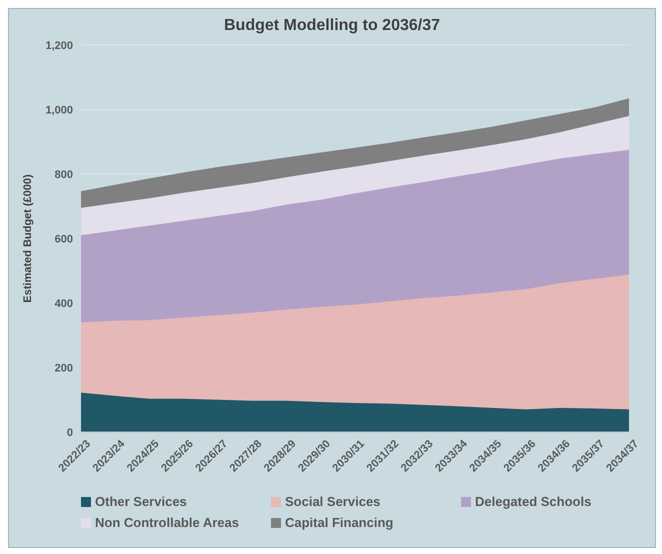 The image size is (662, 554). Describe the element at coordinates (141, 501) in the screenshot. I see `legend-label: Other Services` at that location.